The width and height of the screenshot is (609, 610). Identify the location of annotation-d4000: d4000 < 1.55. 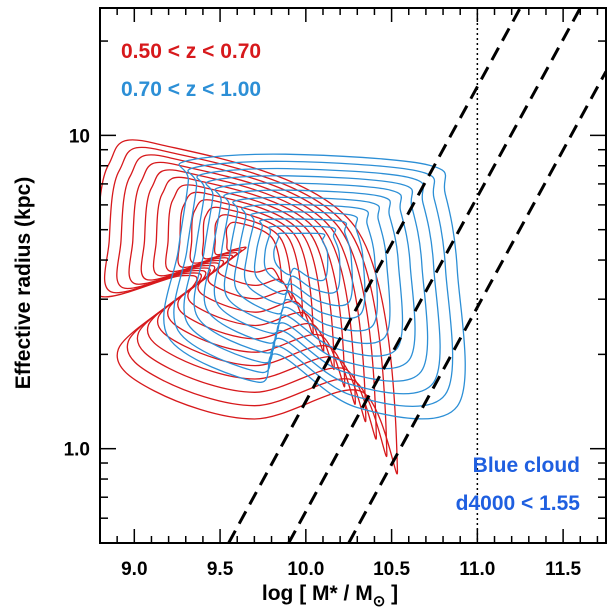
(518, 503).